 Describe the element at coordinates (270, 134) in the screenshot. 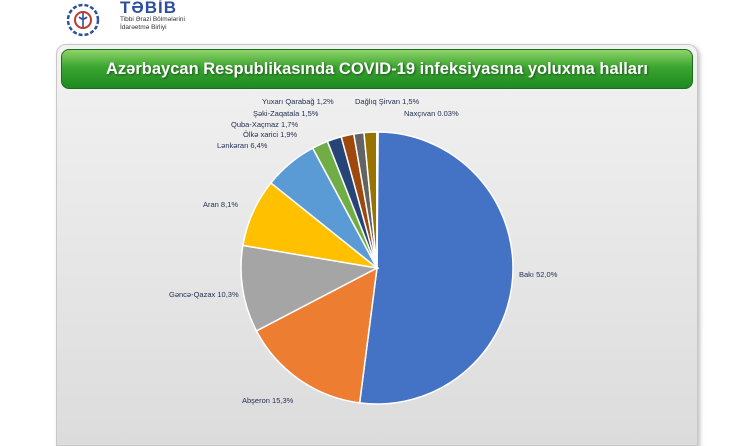

I see `slice-label: Ölkə xarici 1,9%` at that location.